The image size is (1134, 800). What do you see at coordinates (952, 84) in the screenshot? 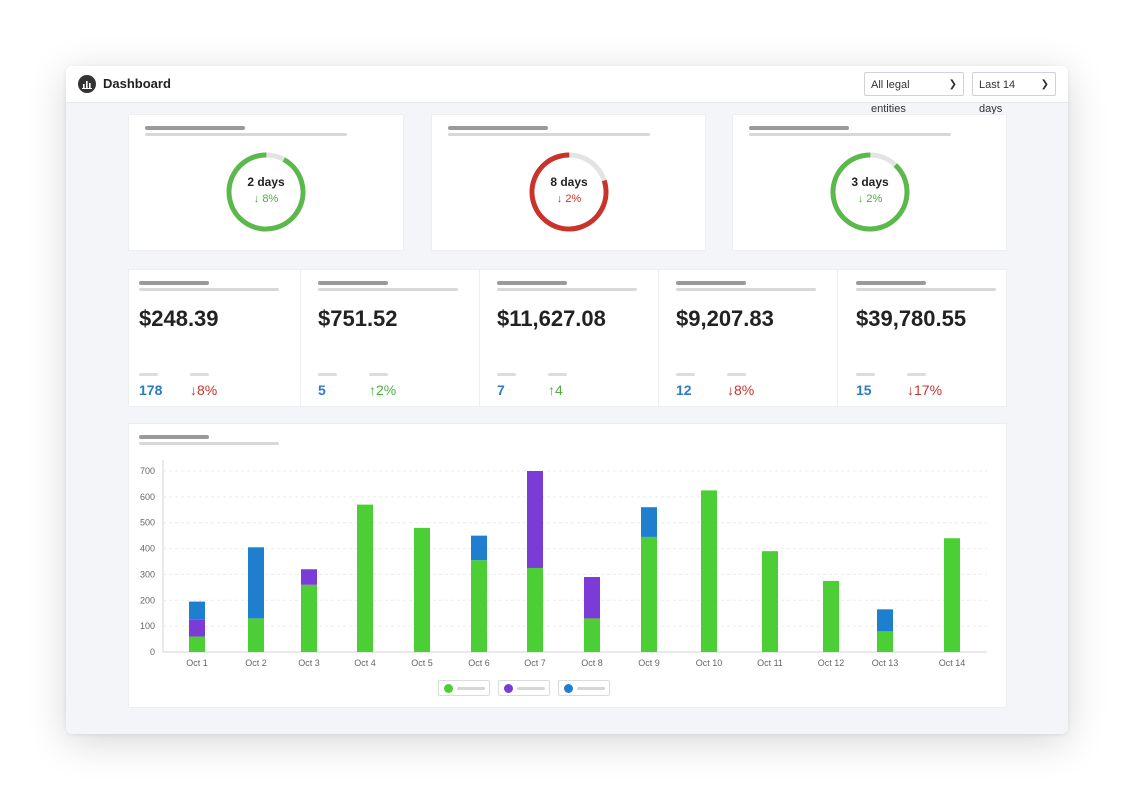
I see `chevron-down-icon: ❯` at bounding box center [952, 84].